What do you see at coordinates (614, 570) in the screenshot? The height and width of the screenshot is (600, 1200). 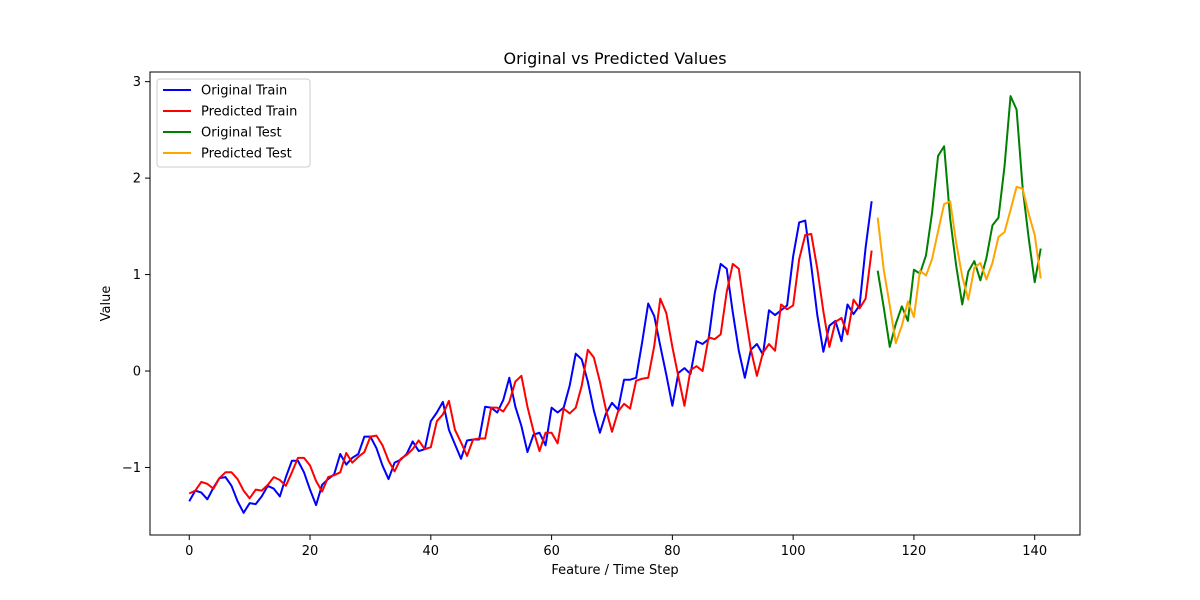 I see `x-axis-label: Feature / Time Step` at bounding box center [614, 570].